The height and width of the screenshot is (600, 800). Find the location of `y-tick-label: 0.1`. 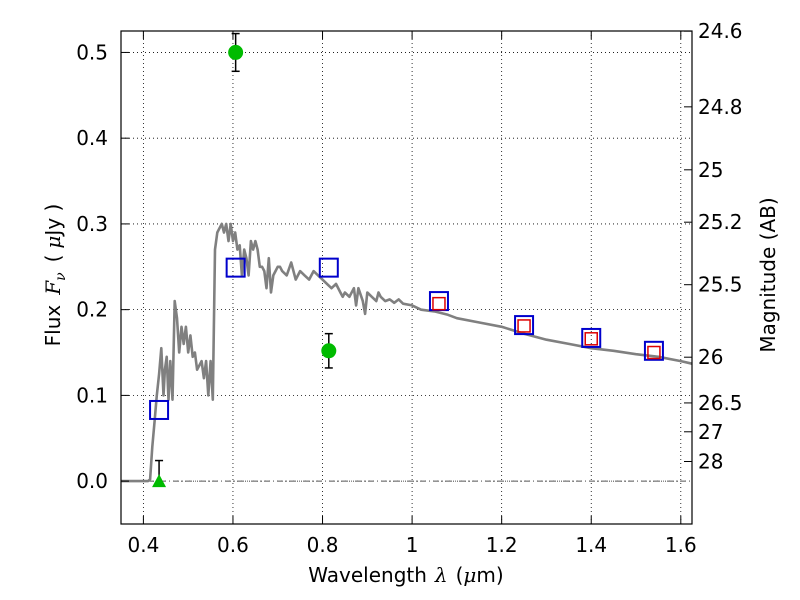

y-tick-label: 0.1 is located at coordinates (92, 395).